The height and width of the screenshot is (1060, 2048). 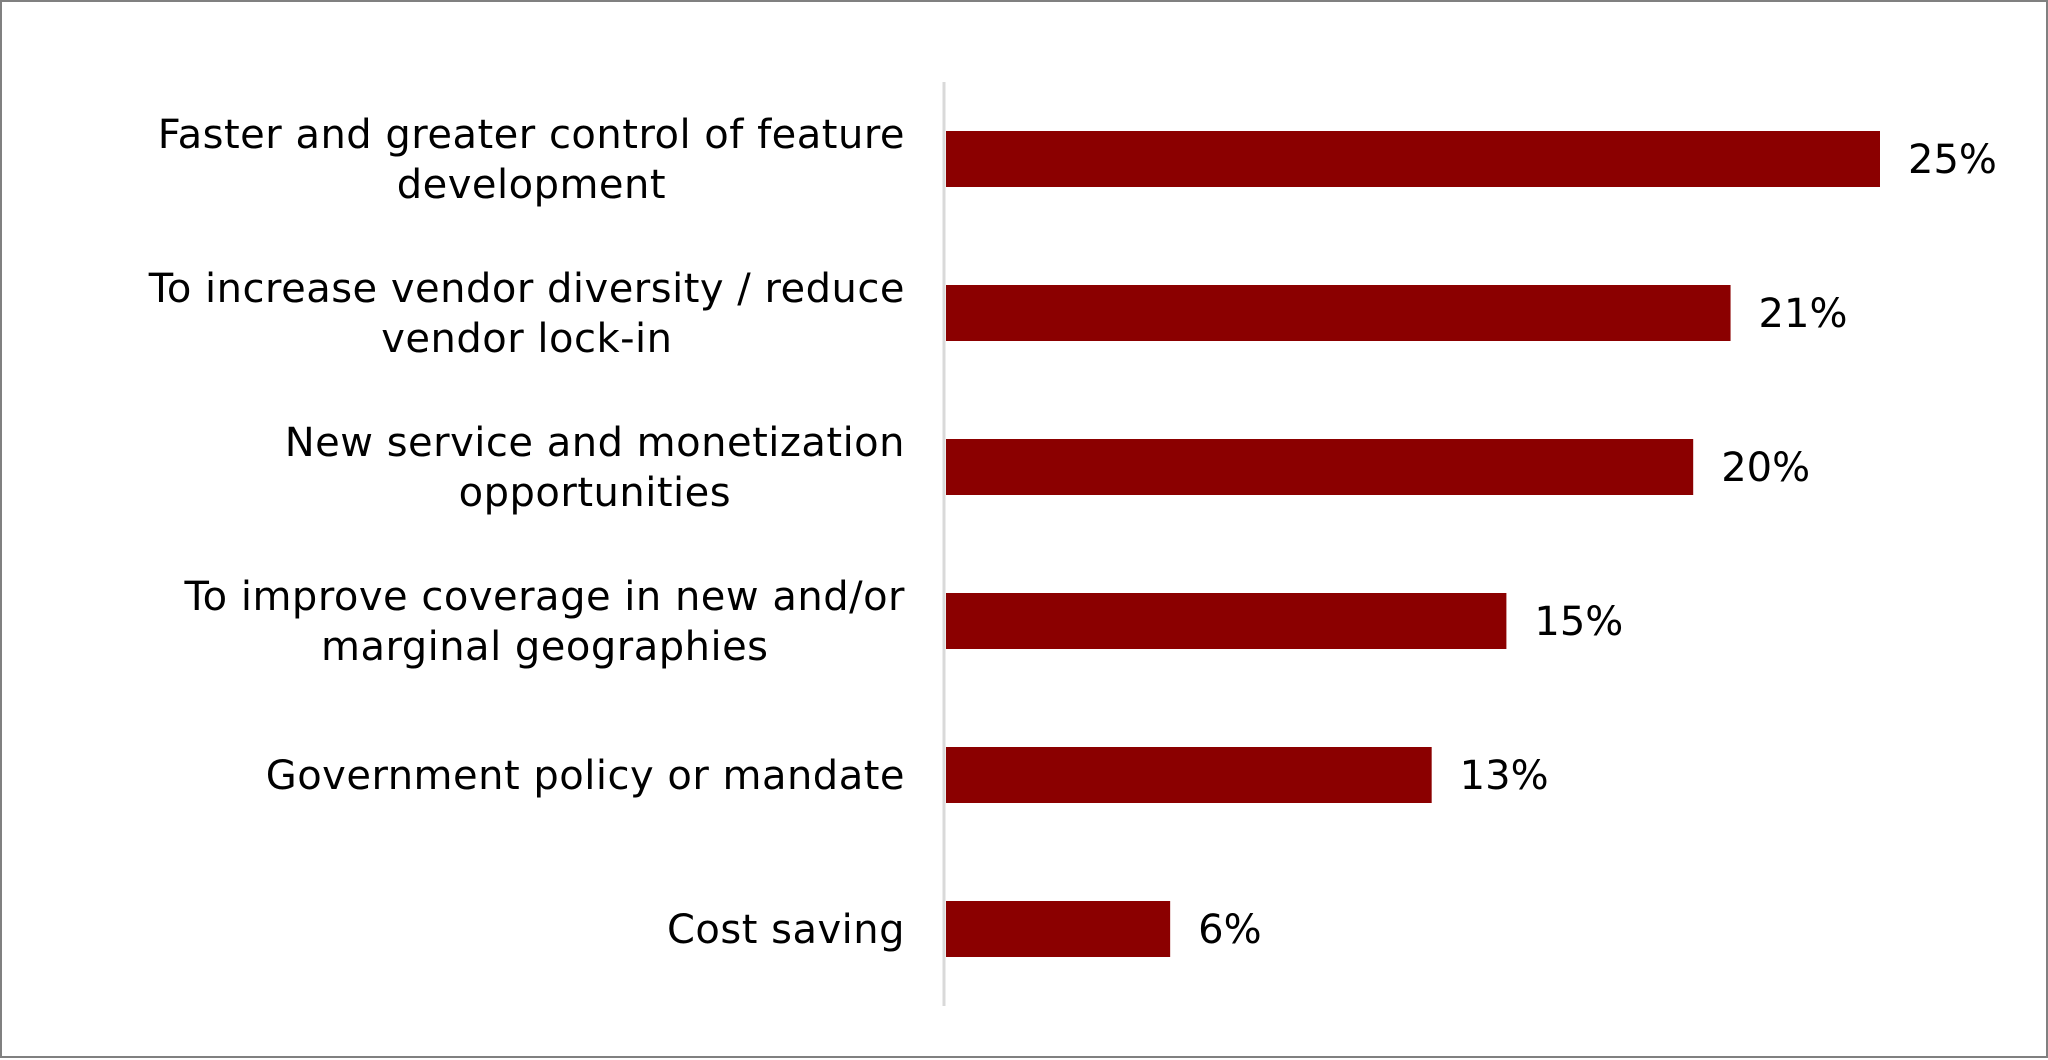 What do you see at coordinates (545, 597) in the screenshot?
I see `category-label-3-line-0: To improve coverage in new and/or` at bounding box center [545, 597].